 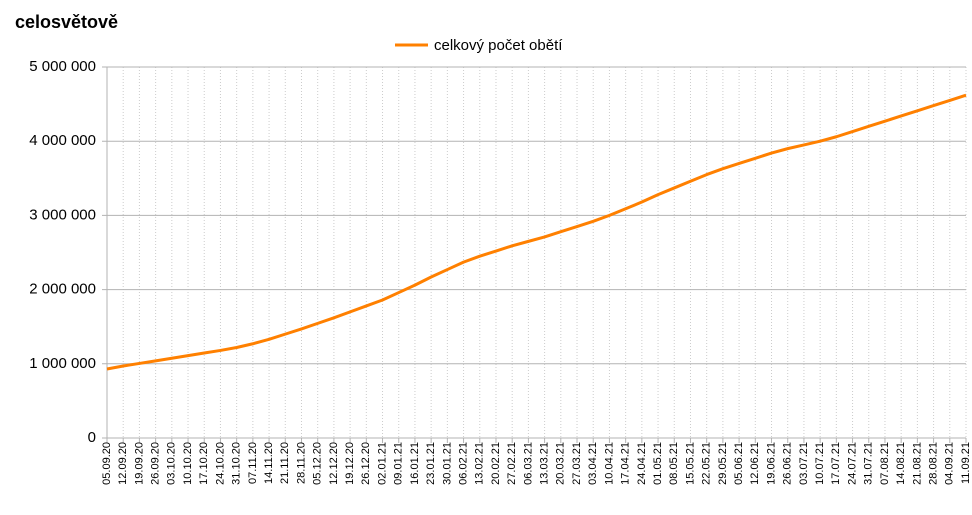 What do you see at coordinates (463, 463) in the screenshot?
I see `x-tick-label: 06.02.21` at bounding box center [463, 463].